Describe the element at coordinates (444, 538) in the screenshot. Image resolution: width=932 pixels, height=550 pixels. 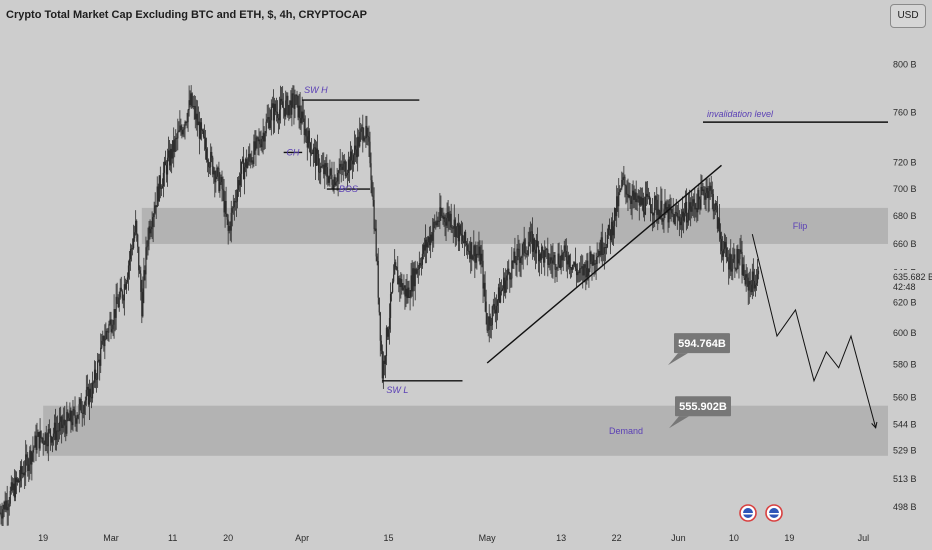
I see `time-axis-background` at that location.